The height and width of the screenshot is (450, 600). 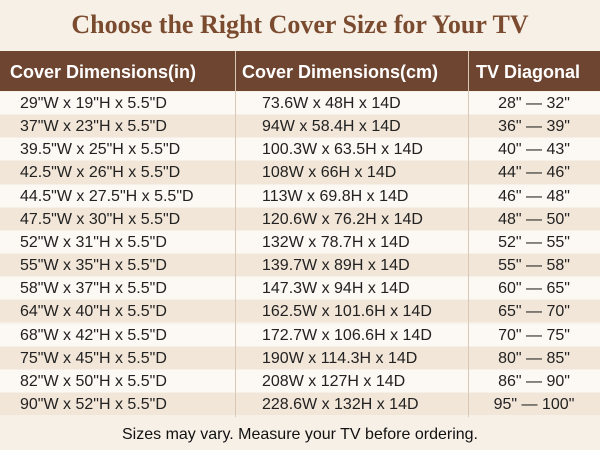 What do you see at coordinates (93, 266) in the screenshot?
I see `cell: 55"W x 35"H x 5.5"D` at bounding box center [93, 266].